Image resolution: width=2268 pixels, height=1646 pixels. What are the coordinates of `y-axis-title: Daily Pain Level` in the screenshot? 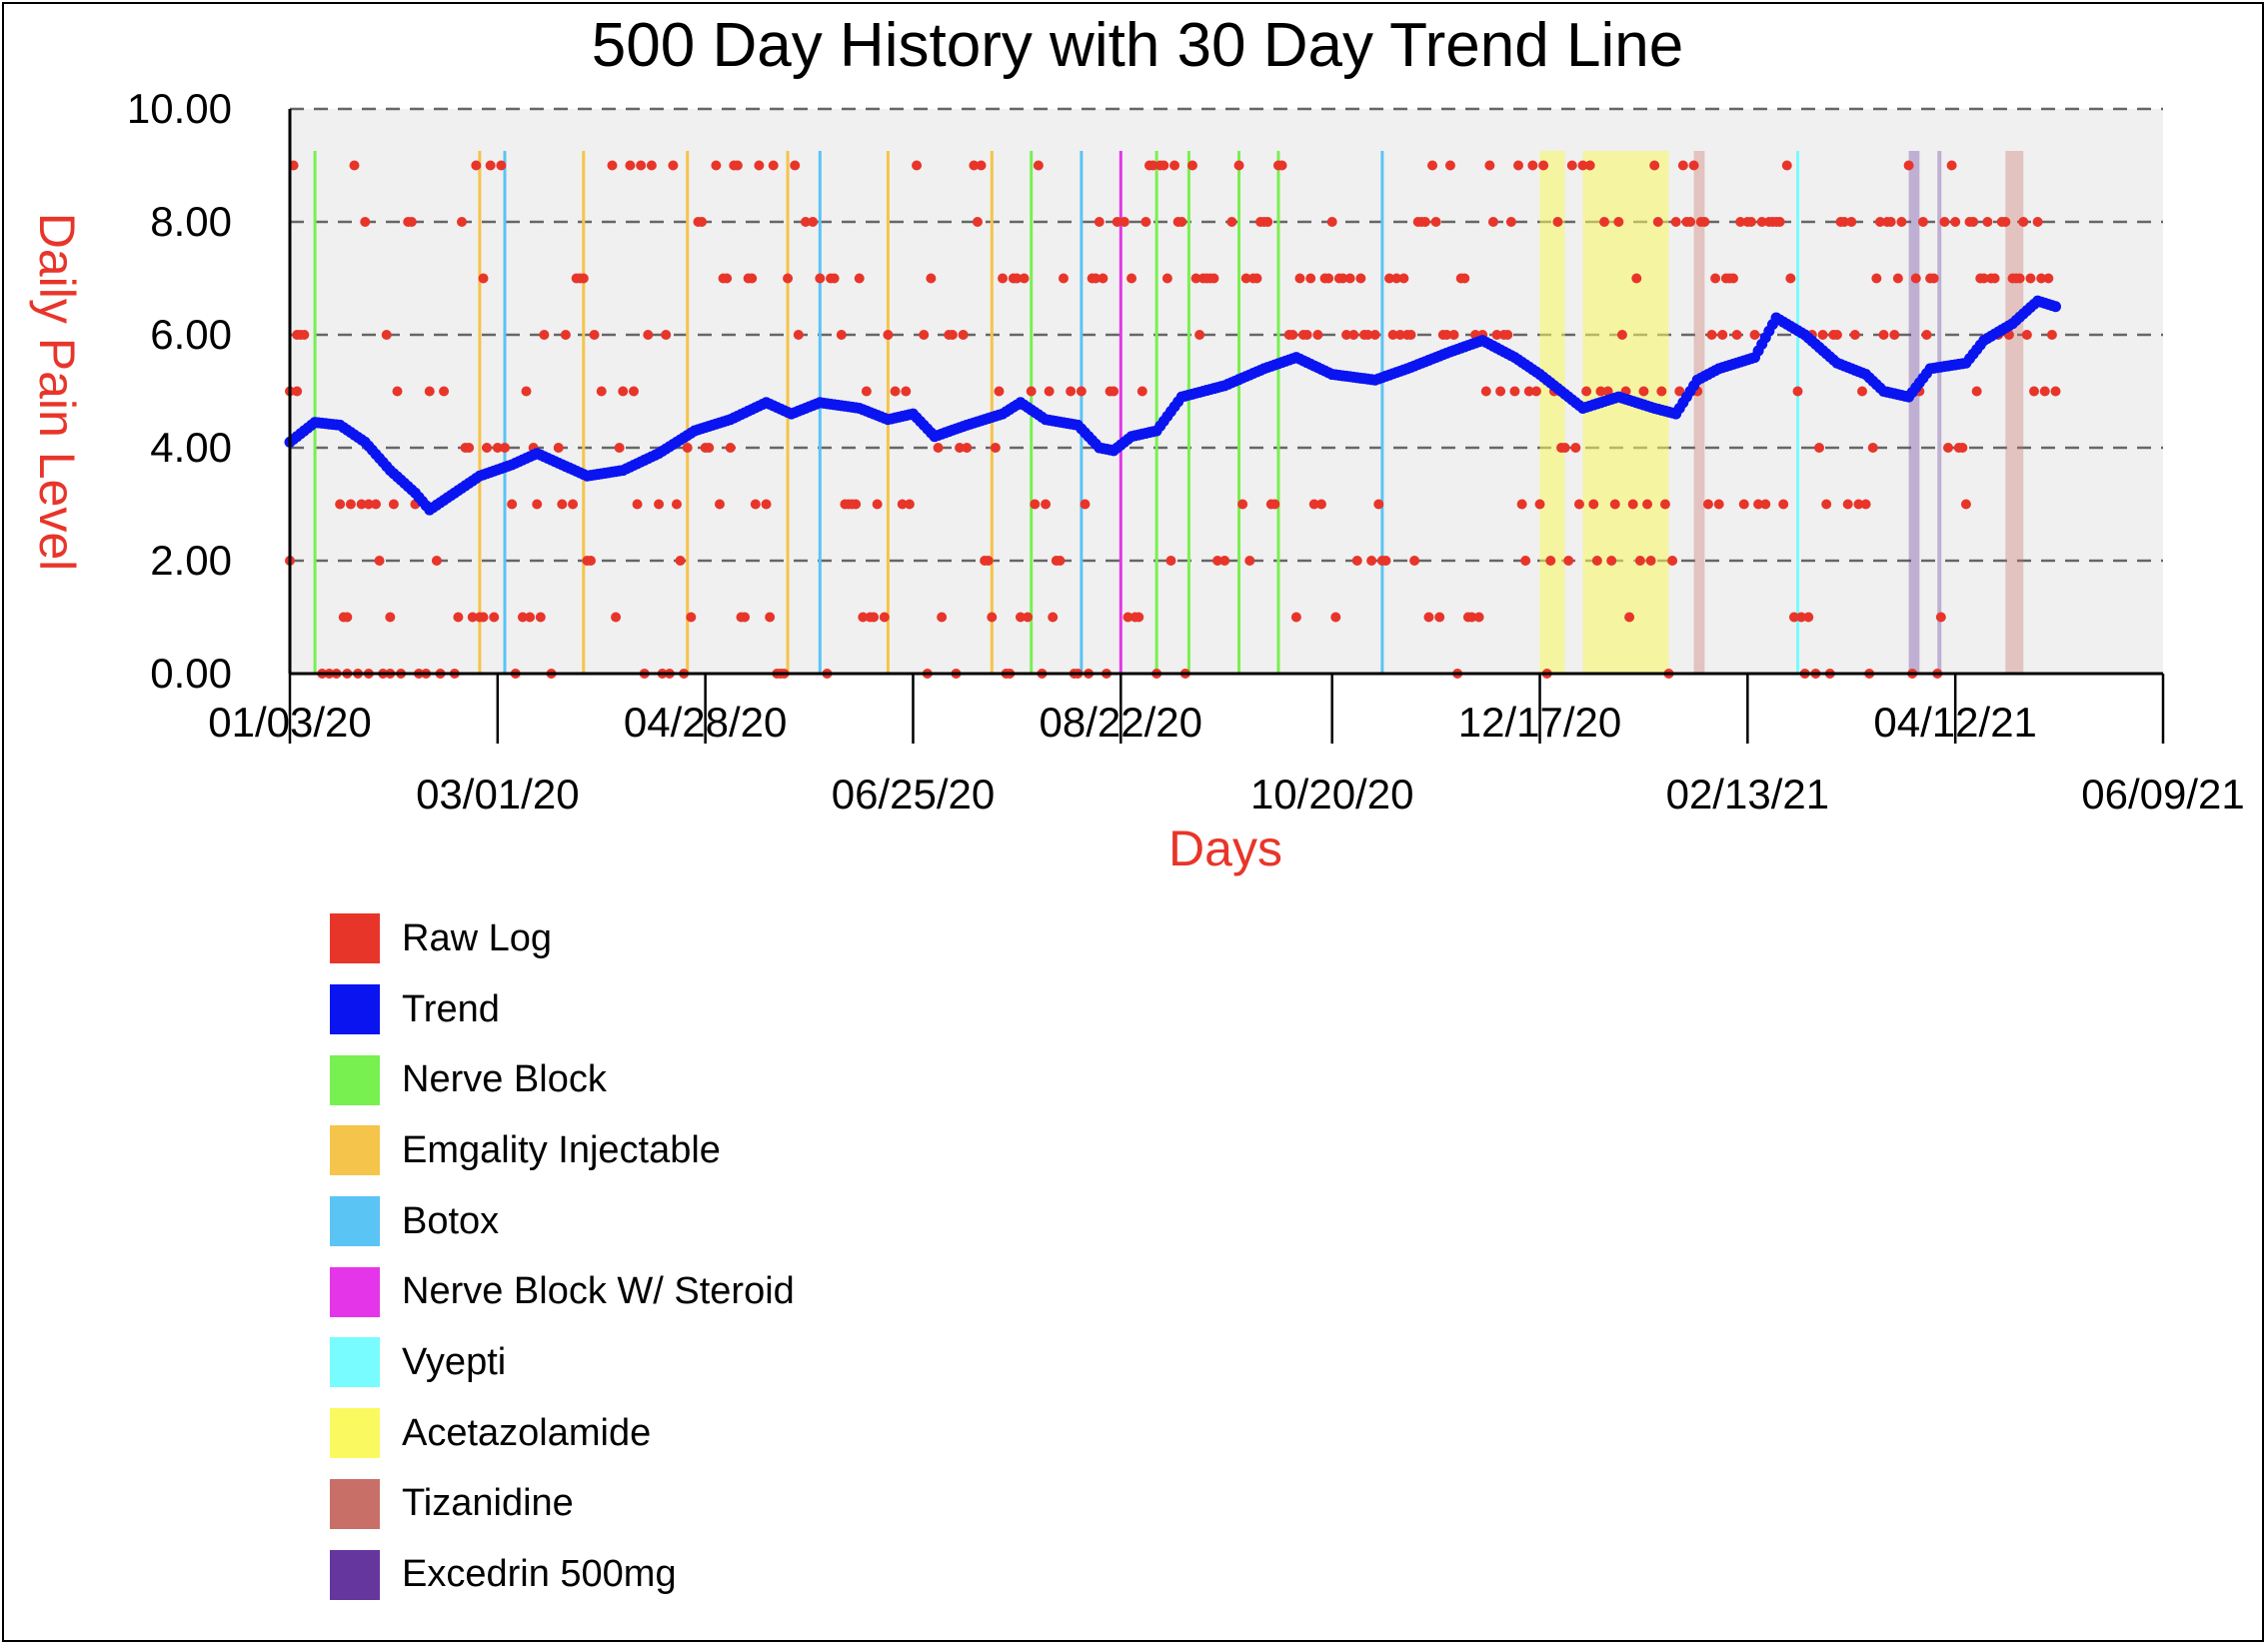 It's located at (57, 392).